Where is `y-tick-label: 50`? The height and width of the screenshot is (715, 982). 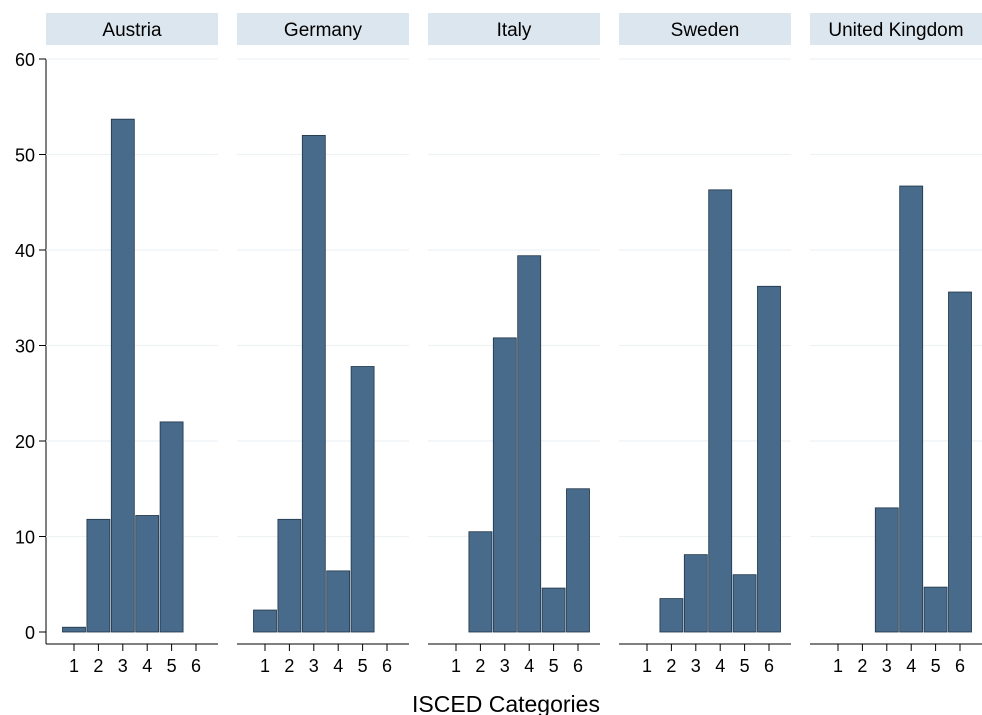
y-tick-label: 50 is located at coordinates (25, 156).